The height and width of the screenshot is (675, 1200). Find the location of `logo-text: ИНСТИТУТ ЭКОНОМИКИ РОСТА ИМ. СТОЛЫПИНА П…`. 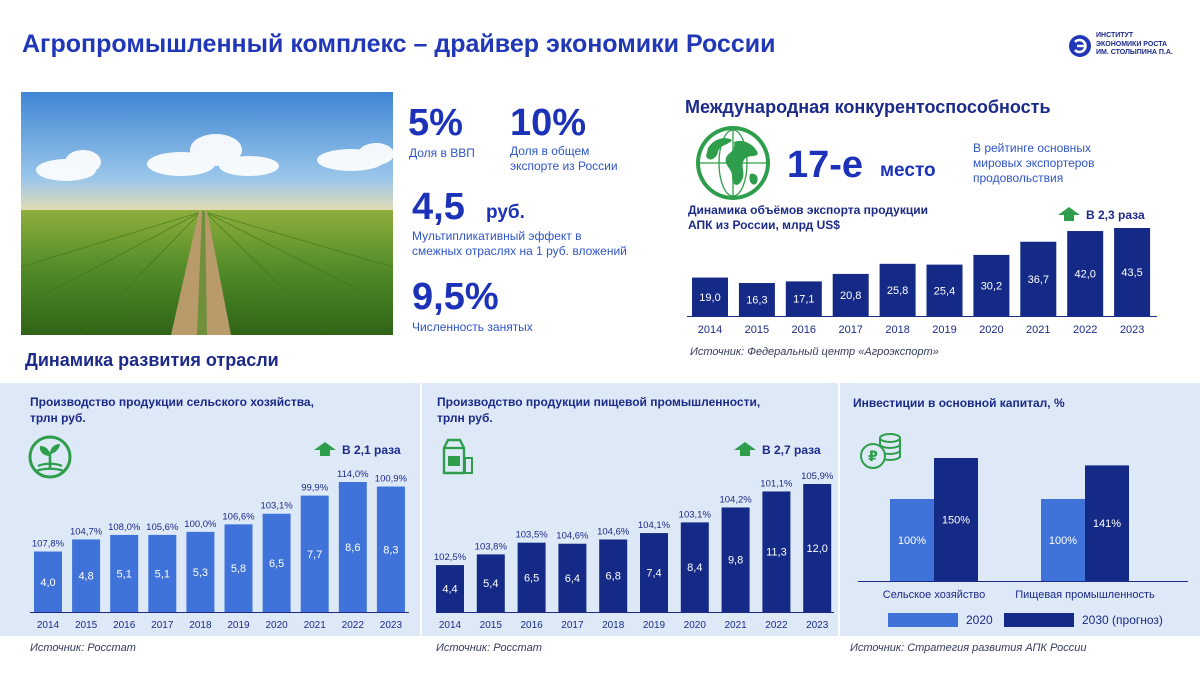

logo-text: ИНСТИТУТ ЭКОНОМИКИ РОСТА ИМ. СТОЛЫПИНА П… is located at coordinates (1134, 44).